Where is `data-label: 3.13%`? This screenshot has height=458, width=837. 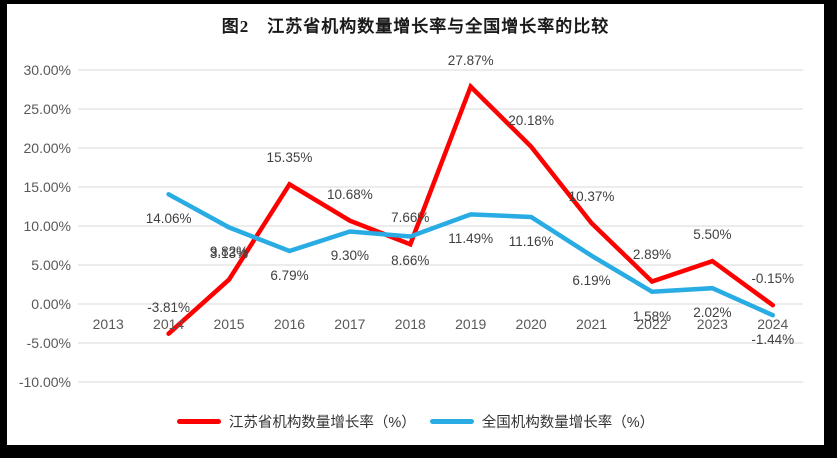 data-label: 3.13% is located at coordinates (229, 253).